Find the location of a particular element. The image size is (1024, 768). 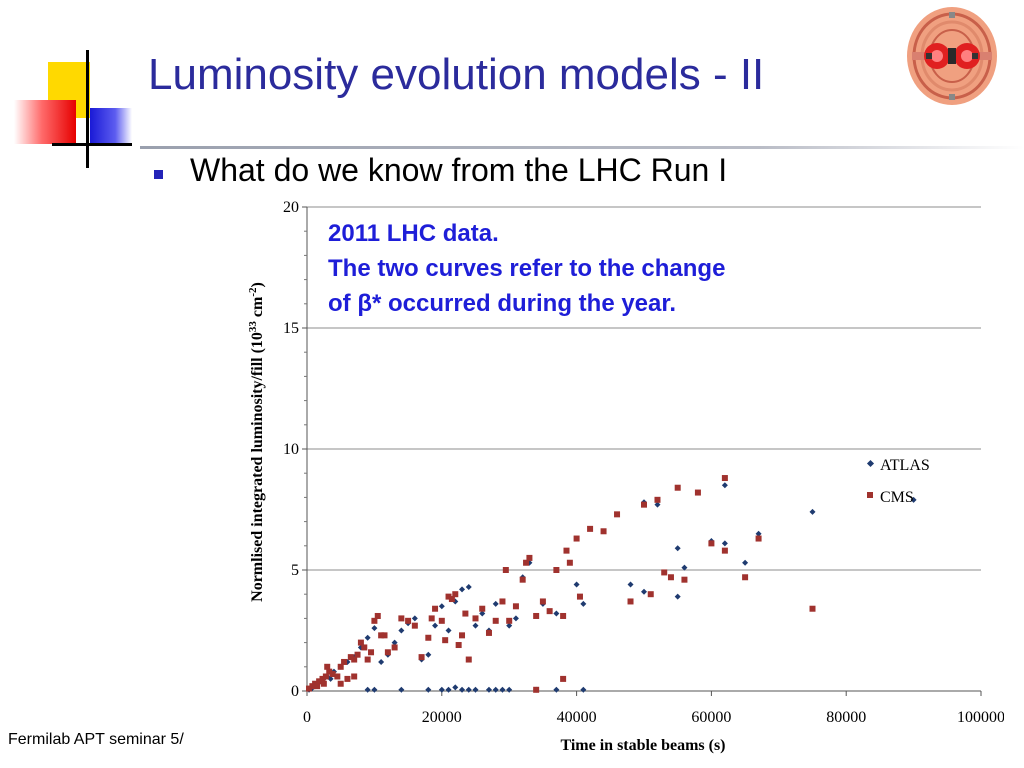

y-tick-label-0: 0 is located at coordinates (295, 691).